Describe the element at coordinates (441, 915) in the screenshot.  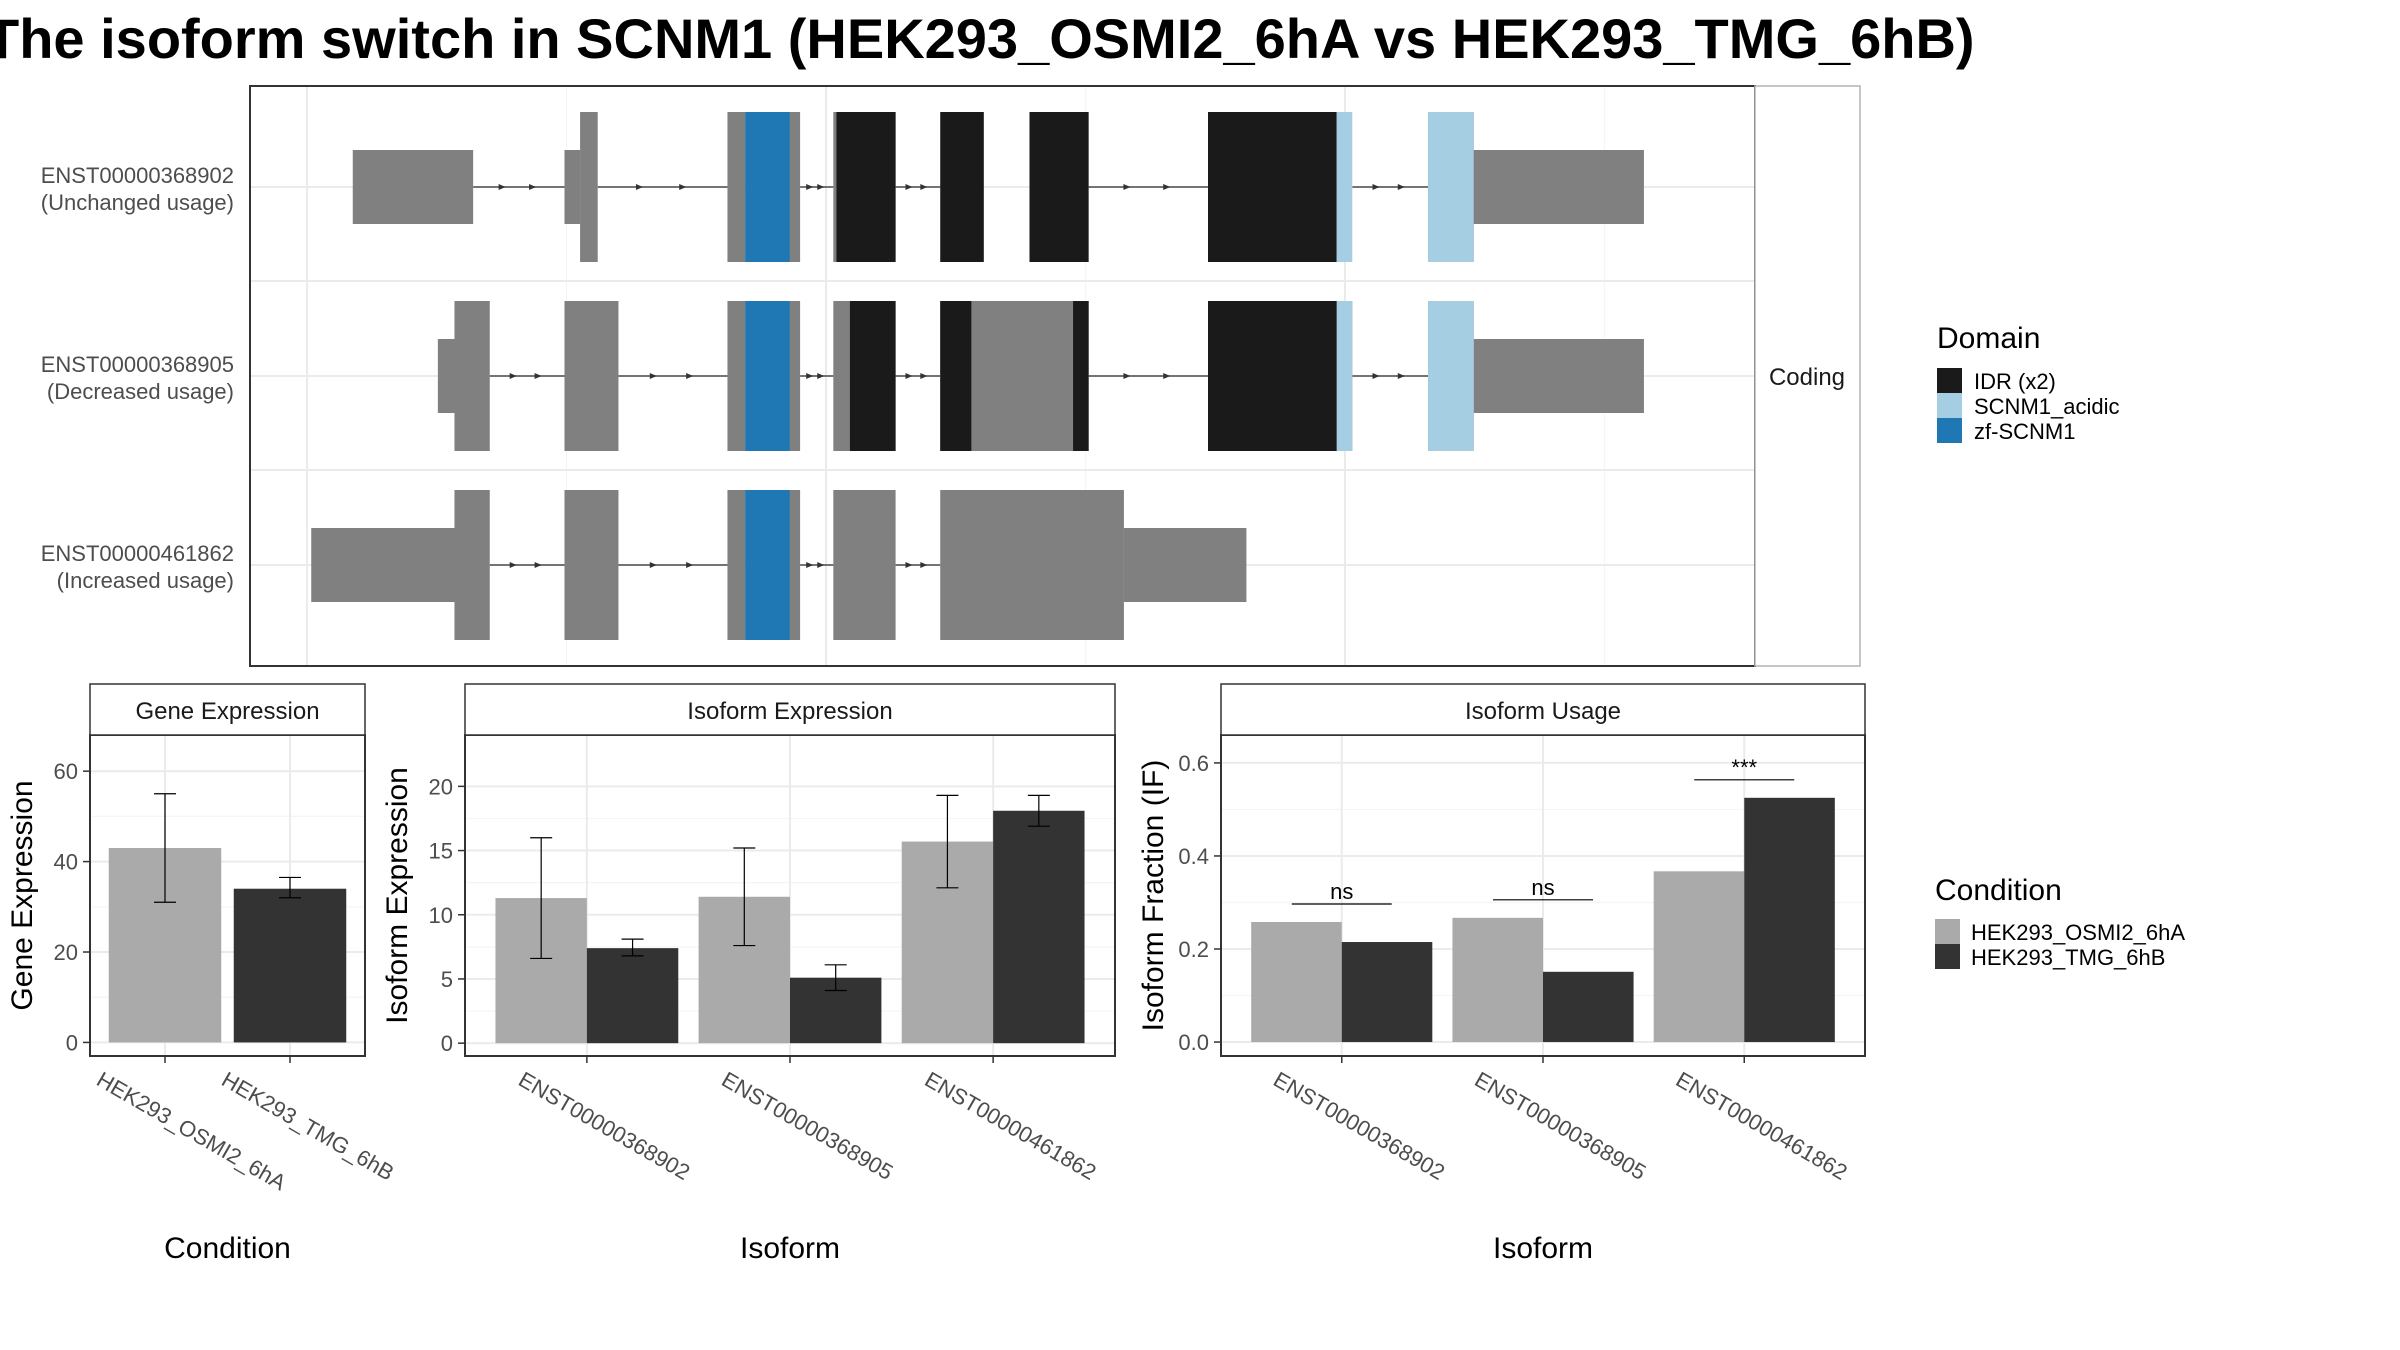
I see `y-tick-label: 10` at that location.